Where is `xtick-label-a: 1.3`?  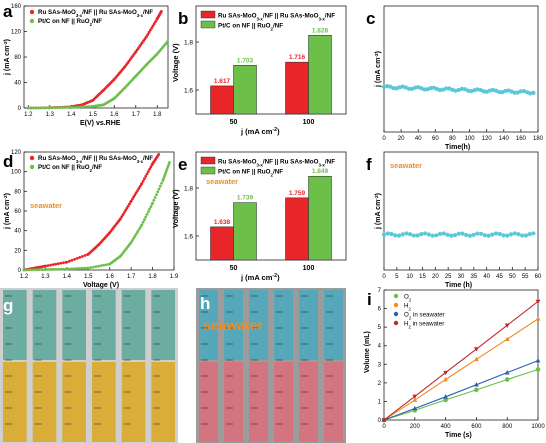
xtick-label-a: 1.3 is located at coordinates (50, 115).